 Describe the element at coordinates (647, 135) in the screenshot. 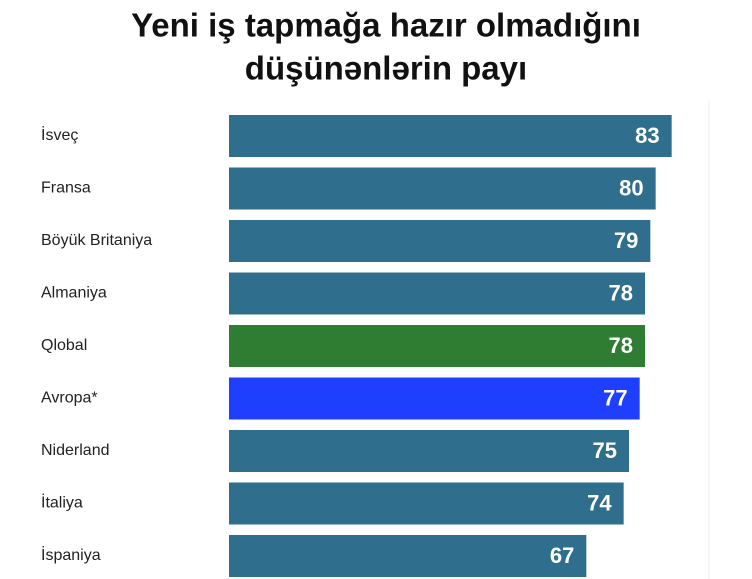

I see `value-label: 83` at that location.